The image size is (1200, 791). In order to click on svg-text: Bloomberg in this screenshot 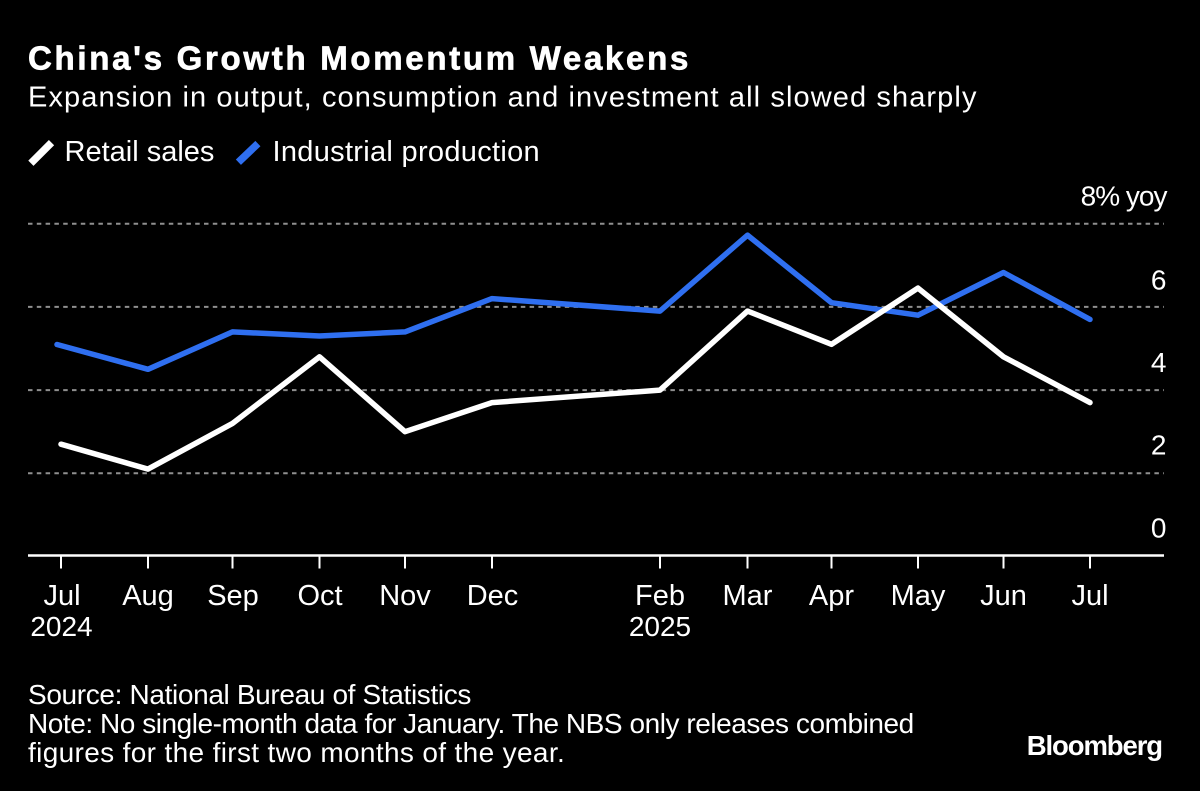, I will do `click(1094, 745)`.